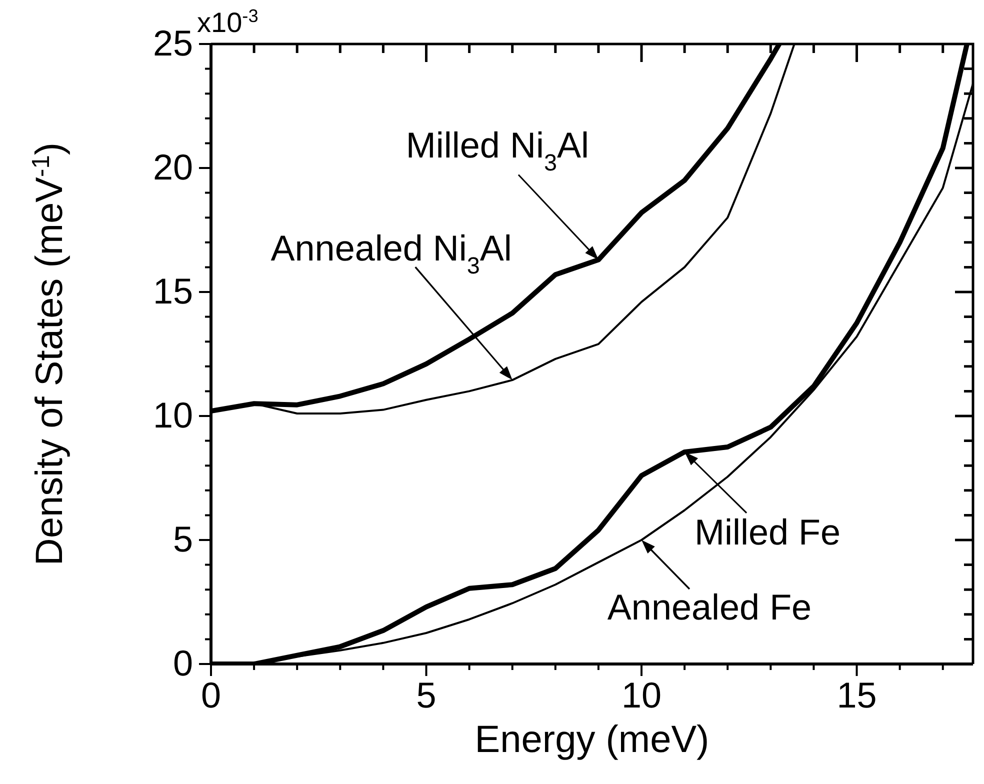  Describe the element at coordinates (856, 695) in the screenshot. I see `x-tick-label: 15` at that location.